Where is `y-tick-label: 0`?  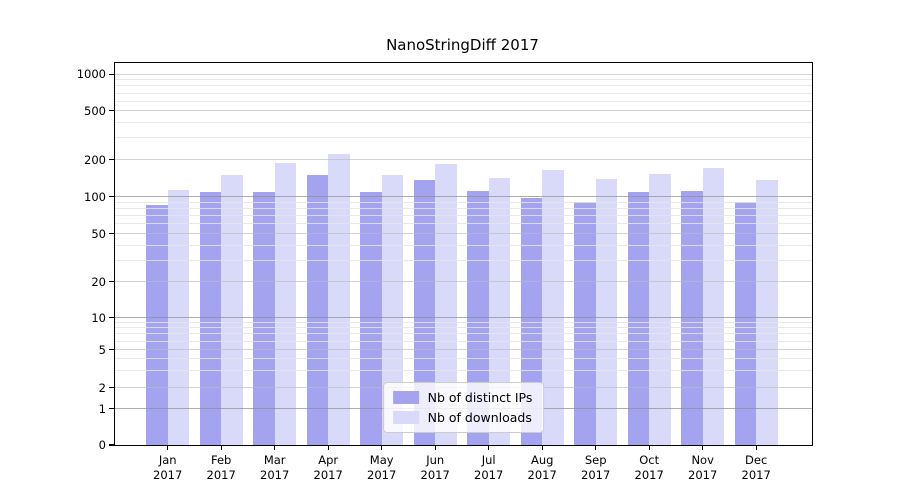 y-tick-label: 0 is located at coordinates (102, 445).